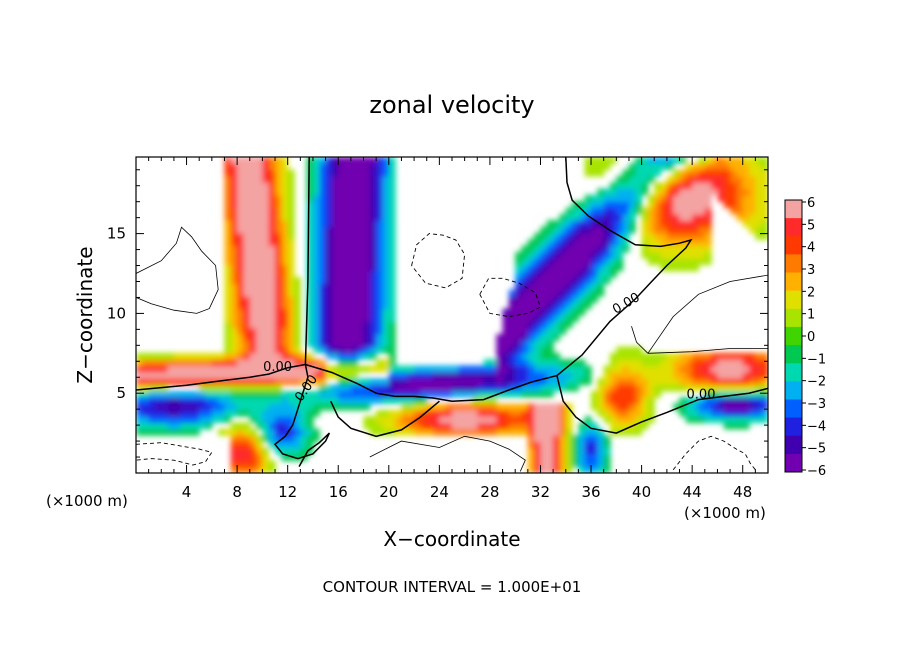  Describe the element at coordinates (793, 336) in the screenshot. I see `colorbar-swatch` at that location.